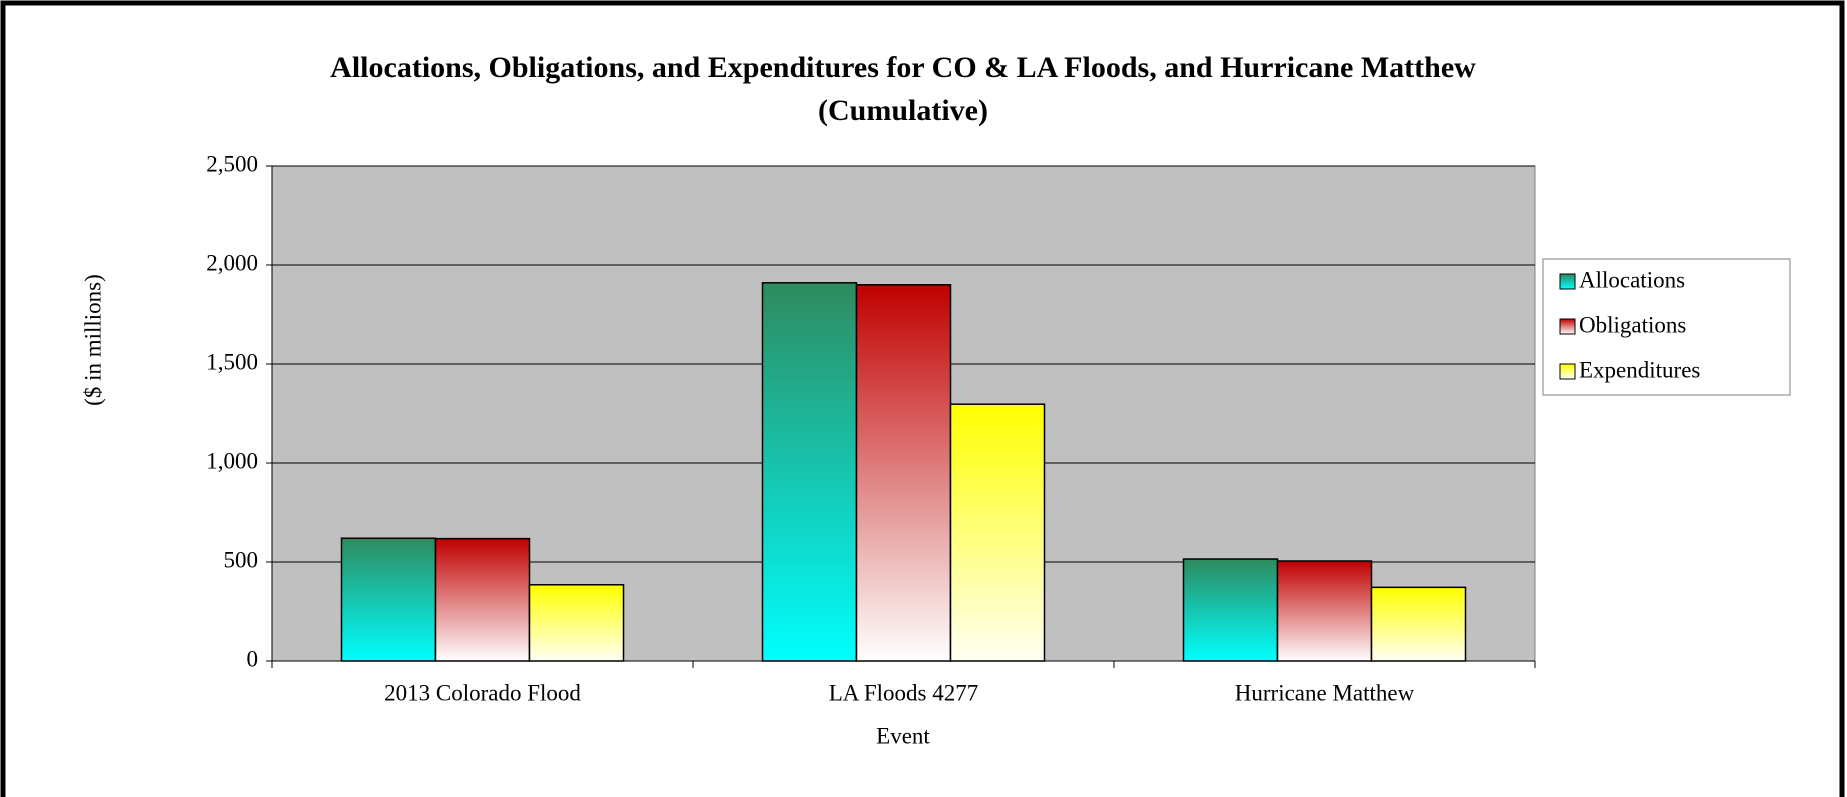 The height and width of the screenshot is (797, 1847). What do you see at coordinates (482, 692) in the screenshot?
I see `x-tick-label: 2013 Colorado Flood` at bounding box center [482, 692].